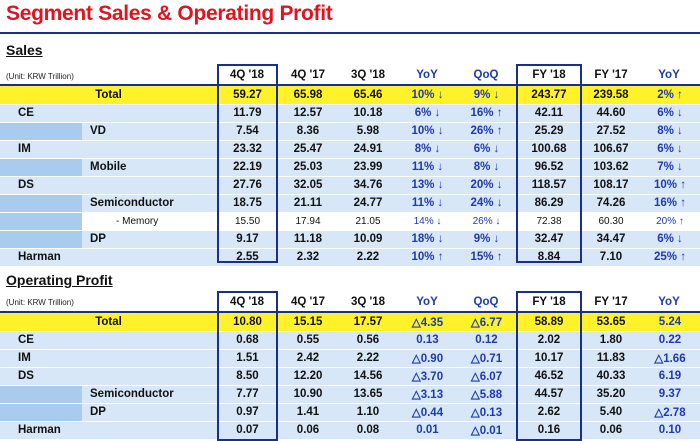 The width and height of the screenshot is (700, 441). I want to click on cell-value: 2.62, so click(549, 412).